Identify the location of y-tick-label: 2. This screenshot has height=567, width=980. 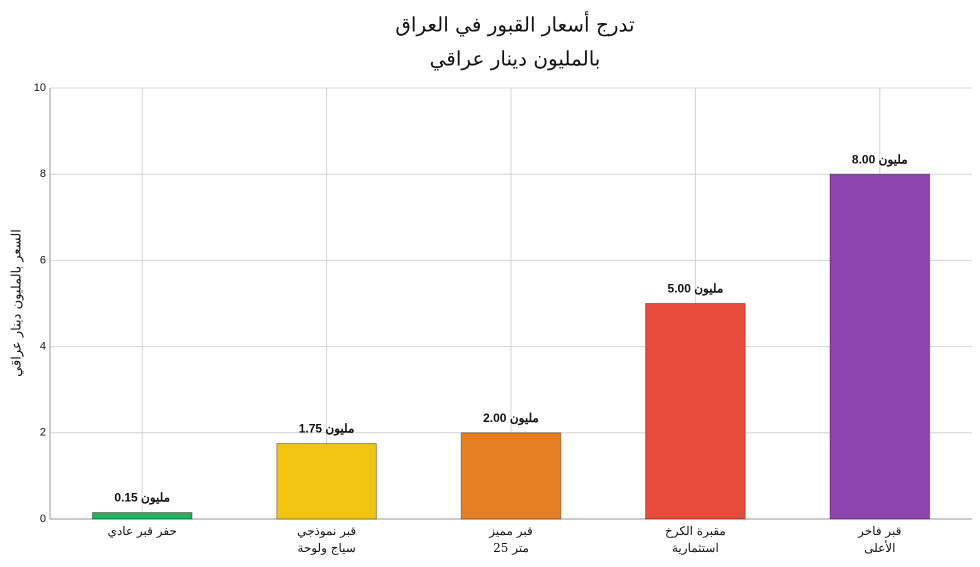
(43, 433).